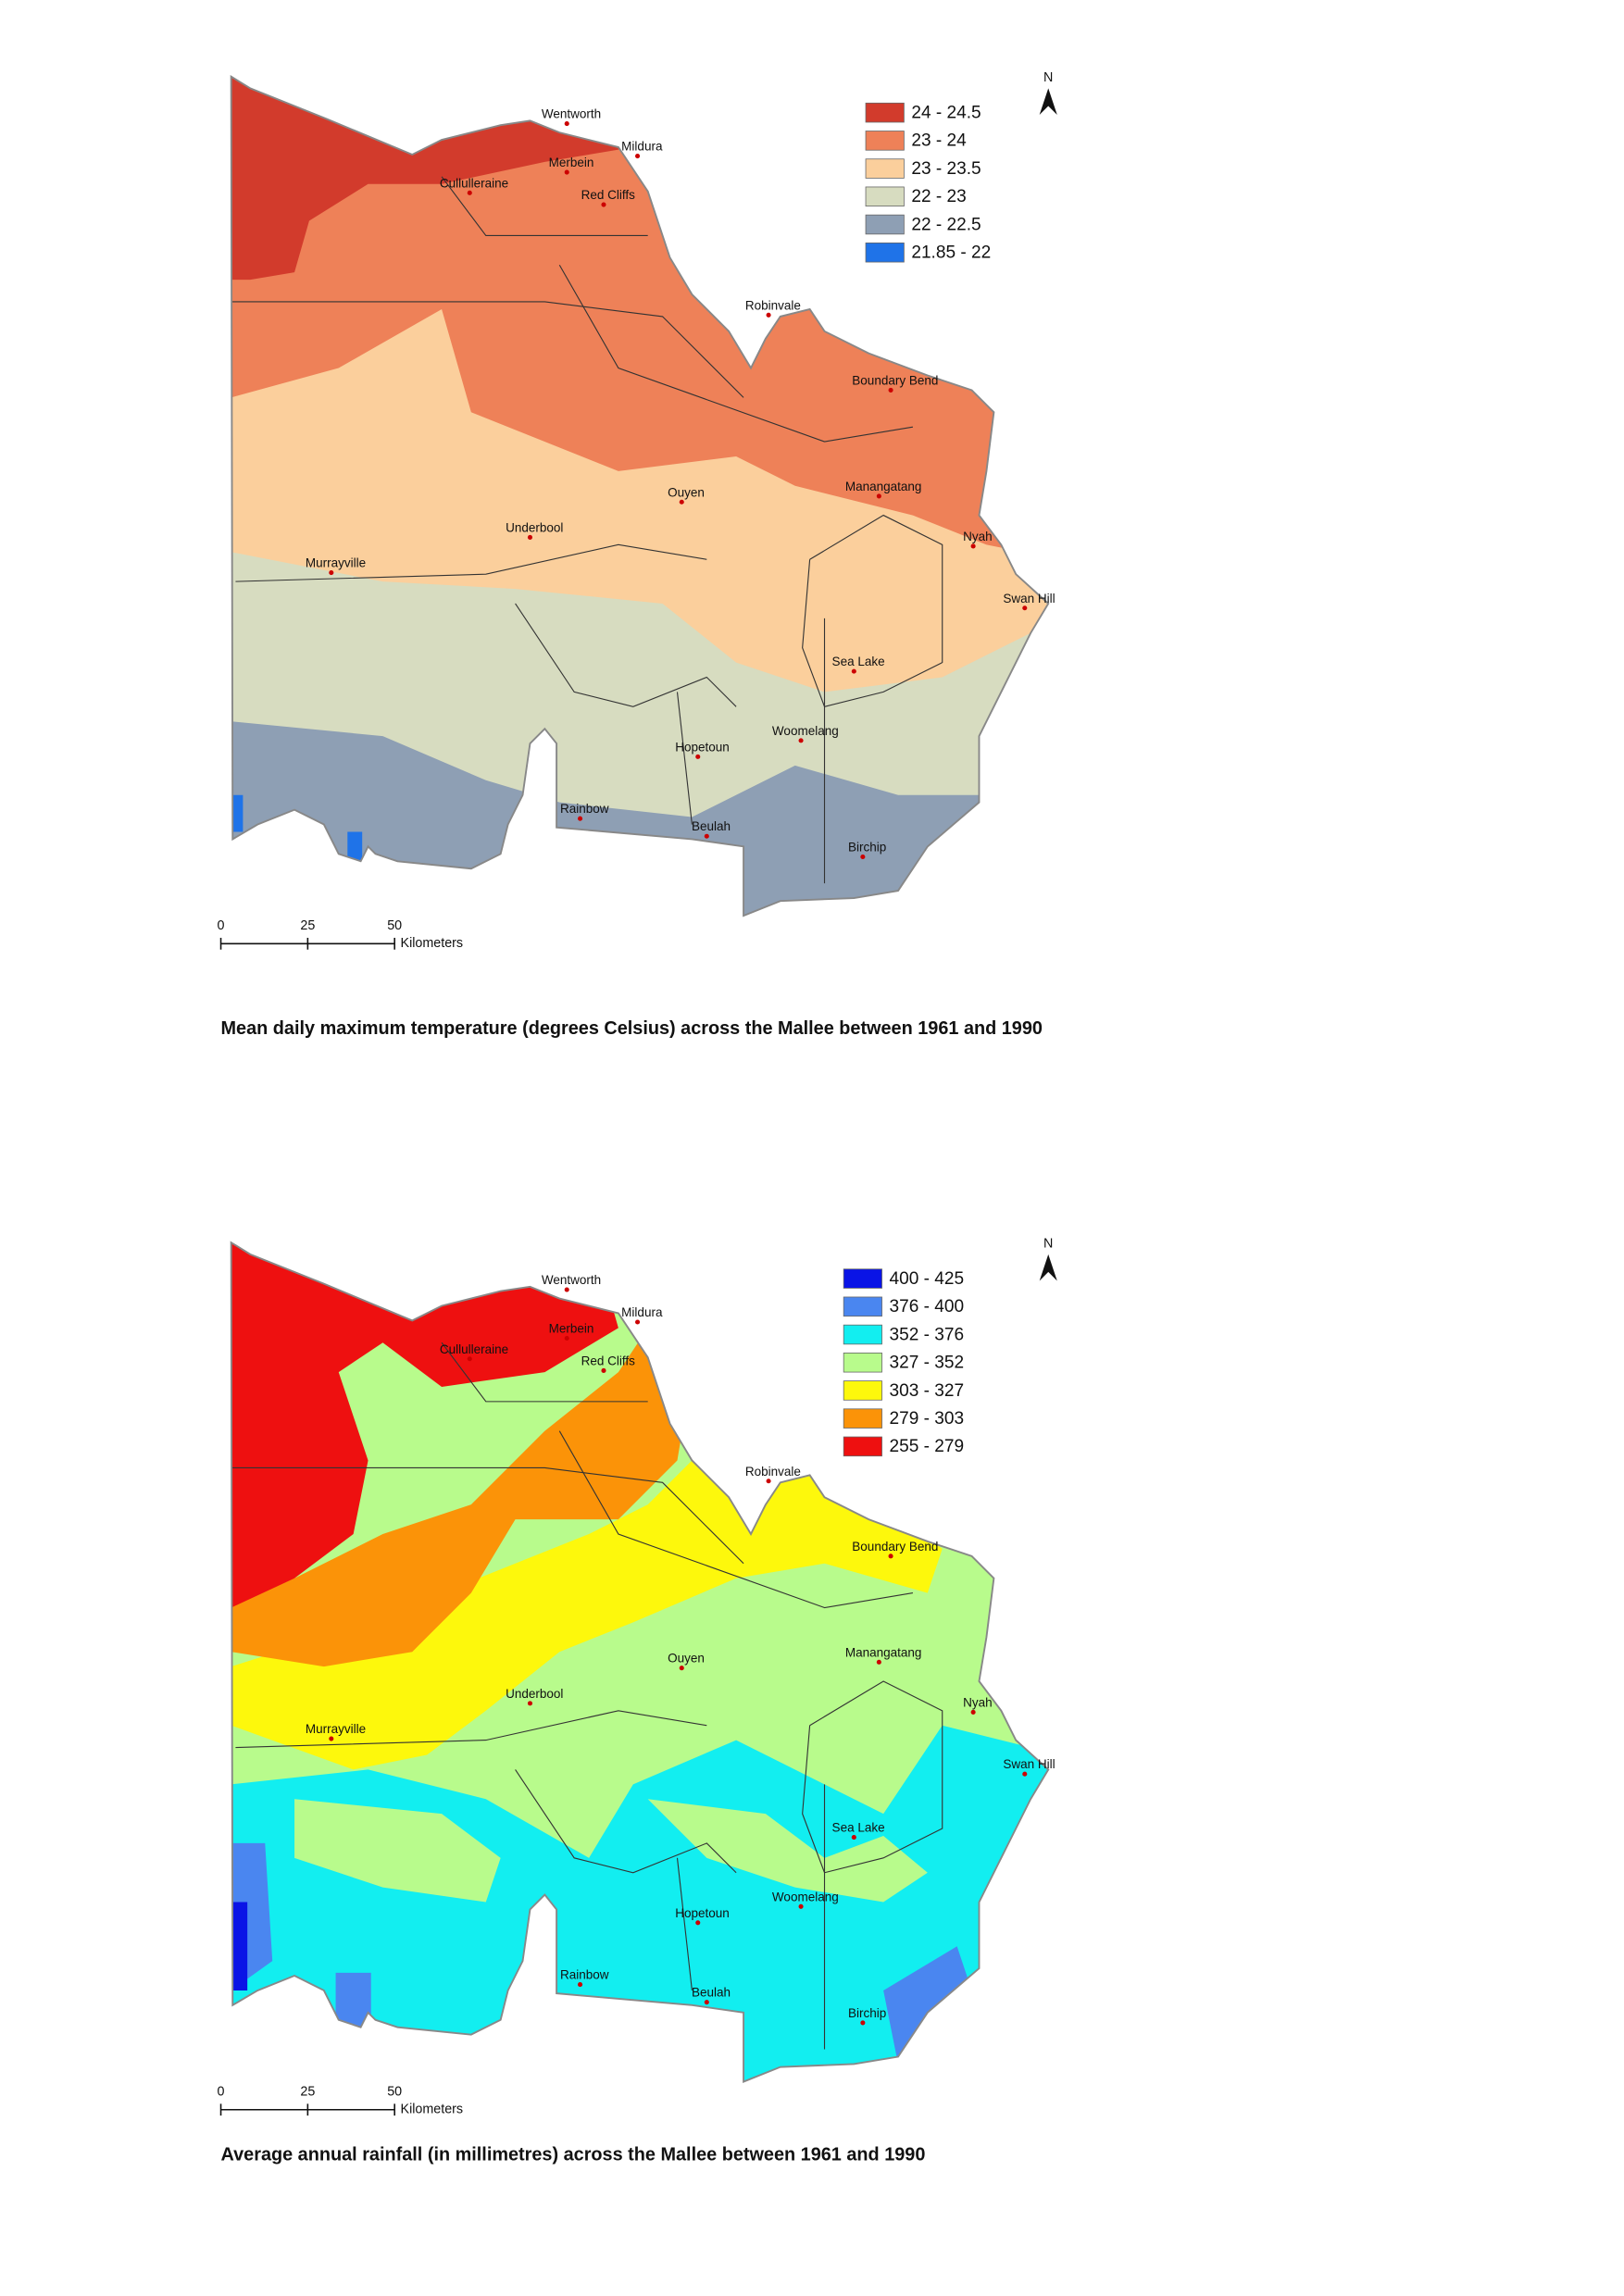 The width and height of the screenshot is (1624, 2296). I want to click on place-label: Nyah, so click(978, 1702).